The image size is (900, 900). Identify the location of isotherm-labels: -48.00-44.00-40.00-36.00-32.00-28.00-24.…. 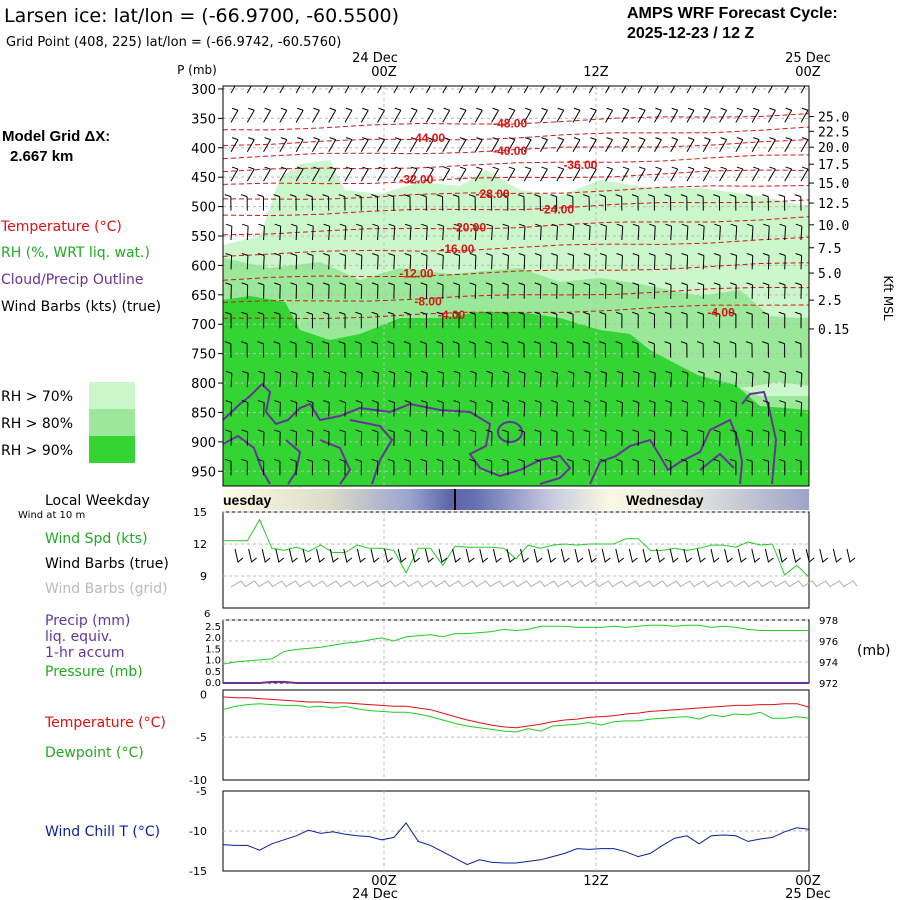
(567, 219).